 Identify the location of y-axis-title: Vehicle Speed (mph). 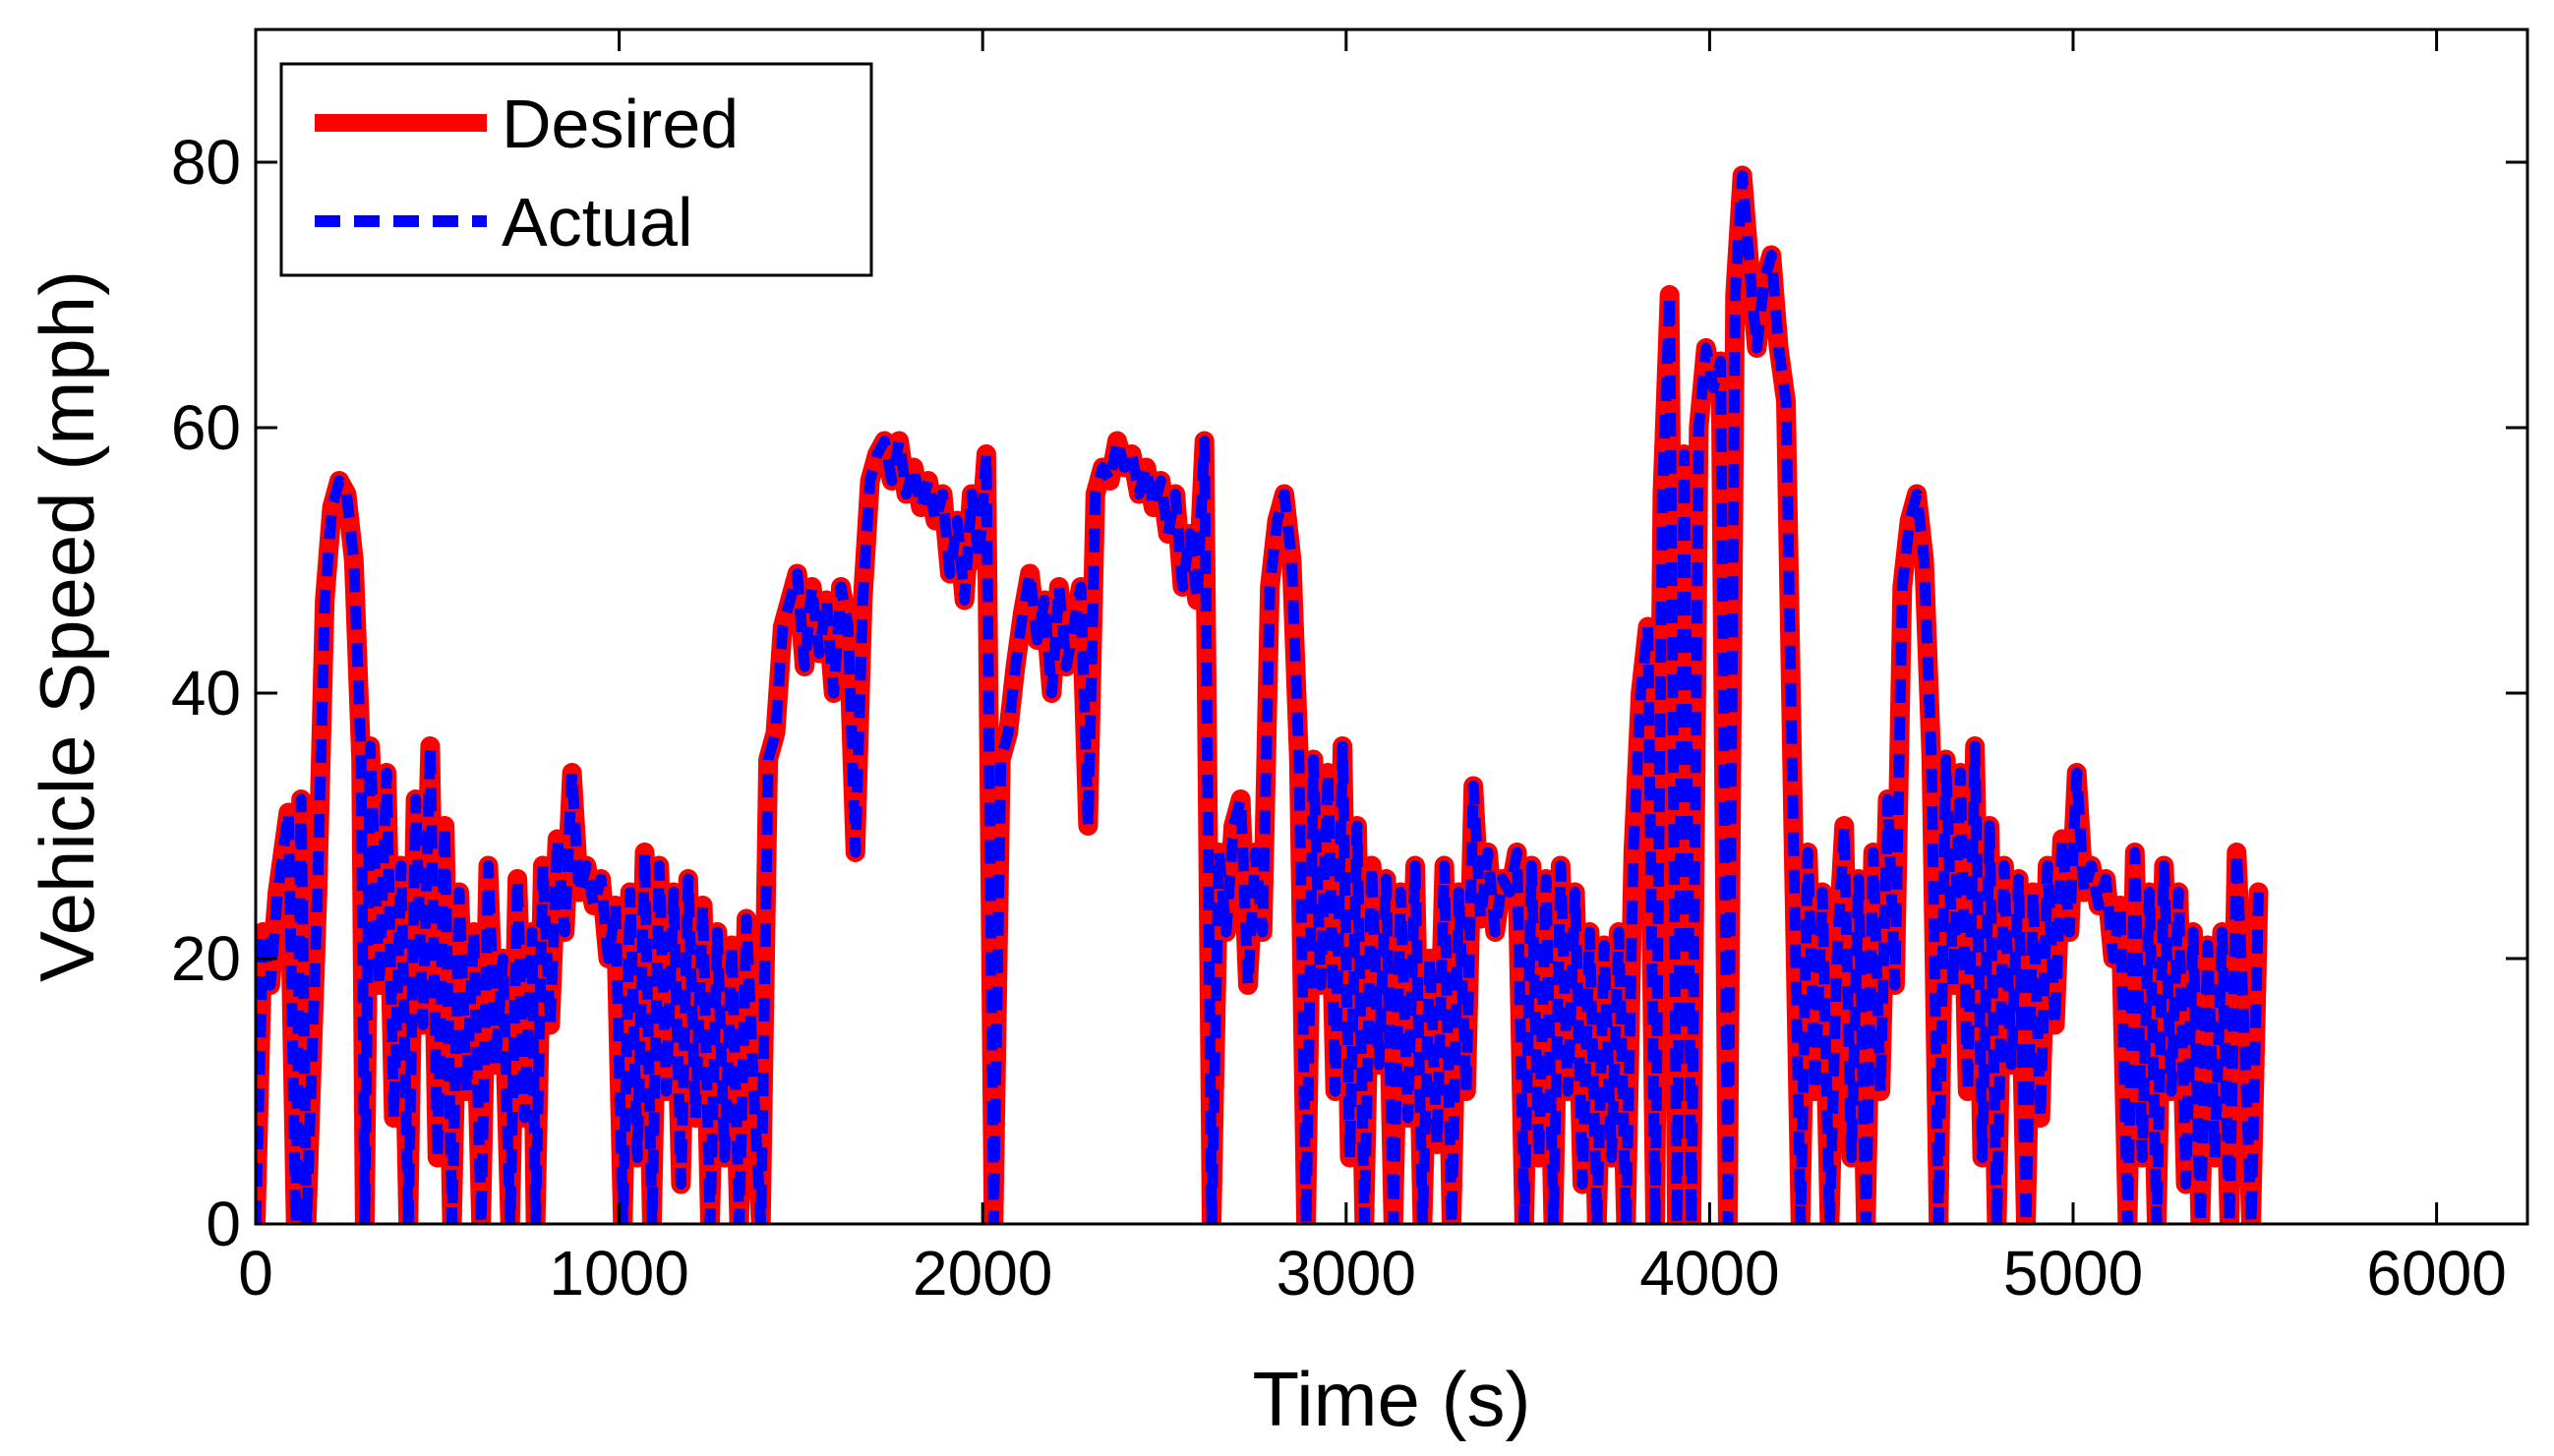
(67, 626).